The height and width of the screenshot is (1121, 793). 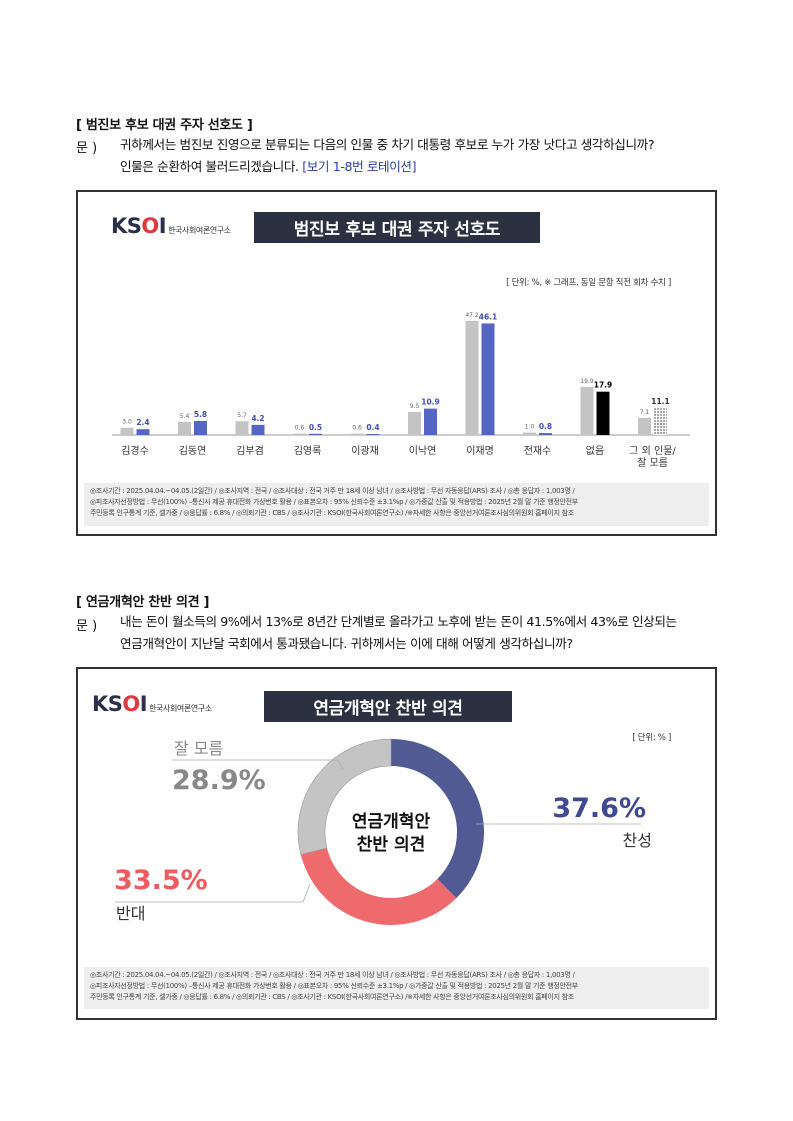 What do you see at coordinates (397, 227) in the screenshot?
I see `chart-title-banner: 범진보 후보 대권 주자 선호도` at bounding box center [397, 227].